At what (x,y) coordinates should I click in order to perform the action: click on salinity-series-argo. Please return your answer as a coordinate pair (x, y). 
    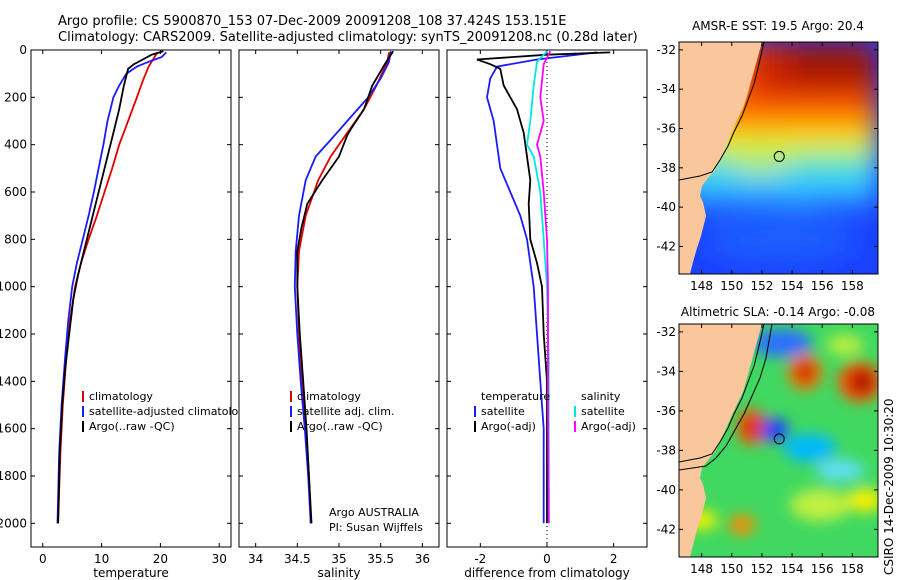
    Looking at the image, I should click on (345, 287).